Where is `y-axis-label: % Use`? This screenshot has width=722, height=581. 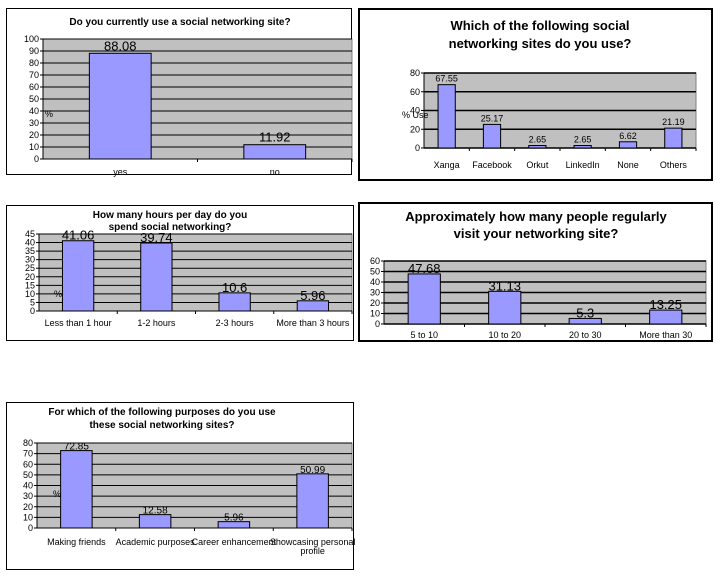 y-axis-label: % Use is located at coordinates (415, 115).